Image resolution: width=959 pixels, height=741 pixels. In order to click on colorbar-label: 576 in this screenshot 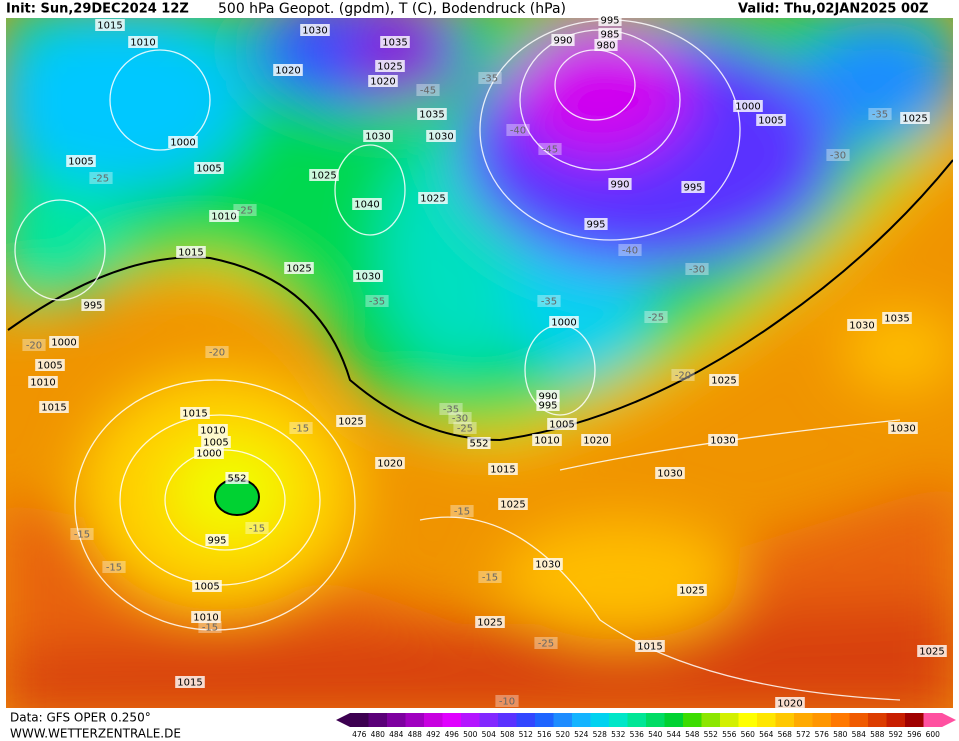, I will do `click(822, 734)`.